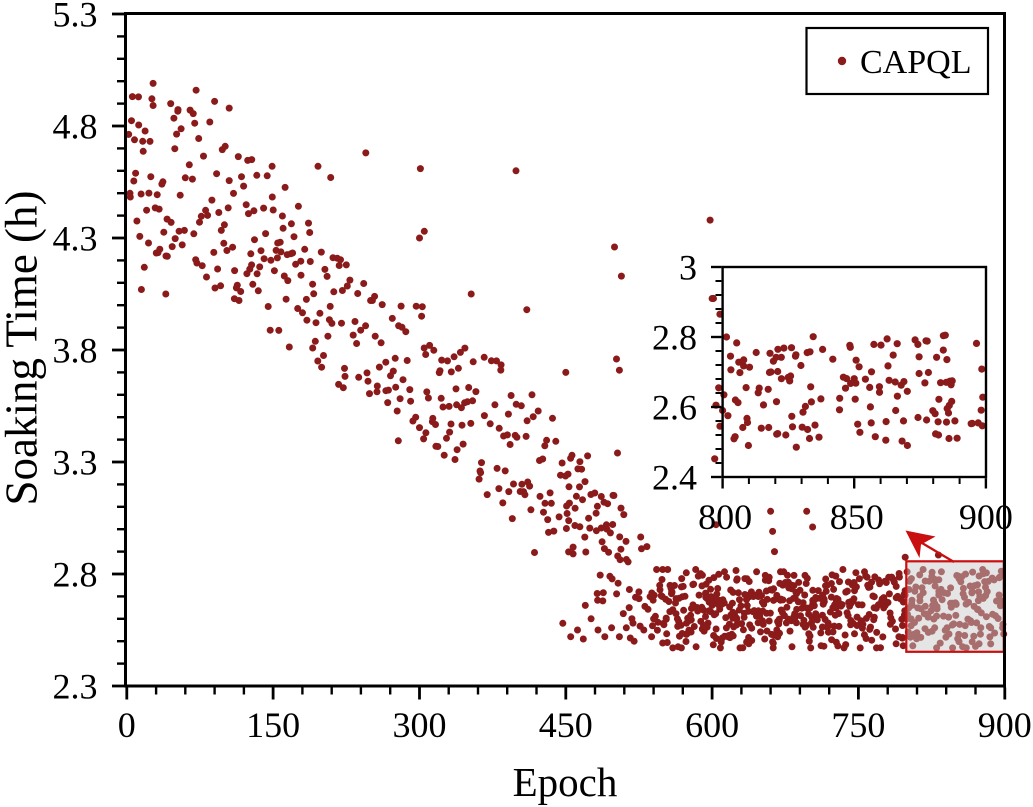 The width and height of the screenshot is (1033, 807). What do you see at coordinates (857, 517) in the screenshot?
I see `svg-text: 850` at bounding box center [857, 517].